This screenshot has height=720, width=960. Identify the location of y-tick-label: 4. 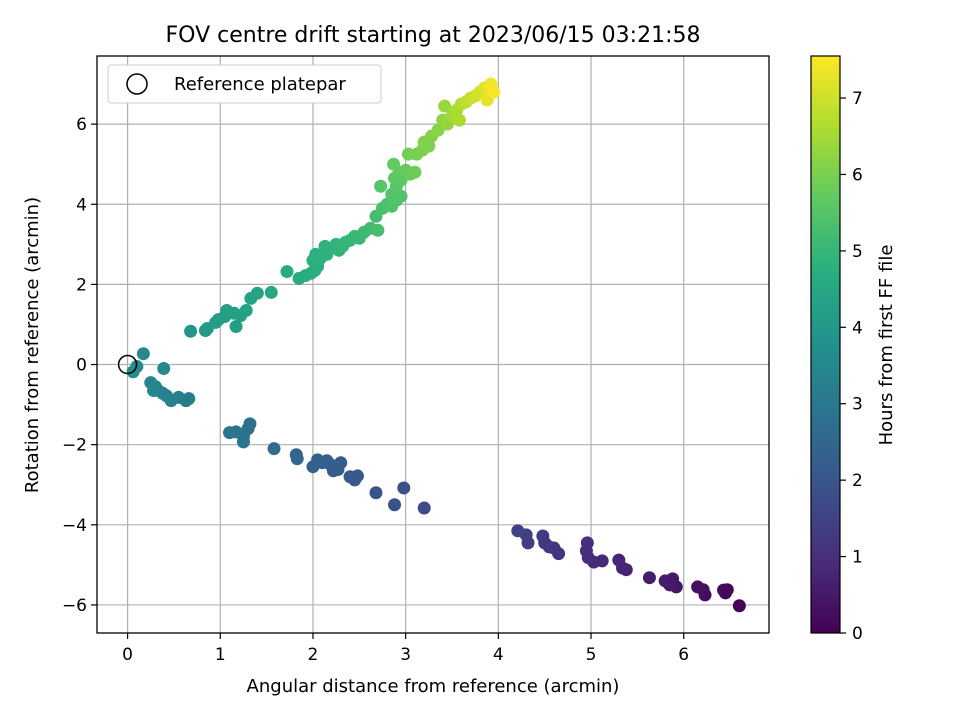
(81, 205).